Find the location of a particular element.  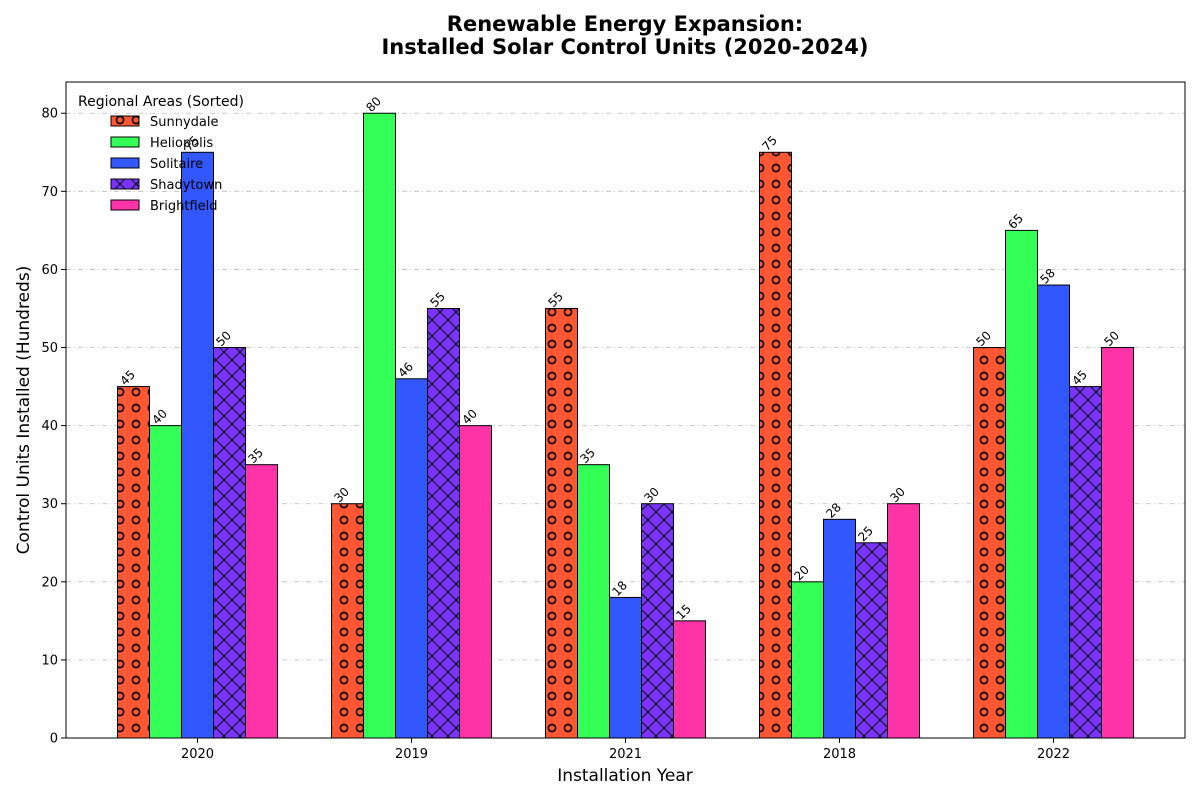

y-tick-label: 10 is located at coordinates (49, 660).